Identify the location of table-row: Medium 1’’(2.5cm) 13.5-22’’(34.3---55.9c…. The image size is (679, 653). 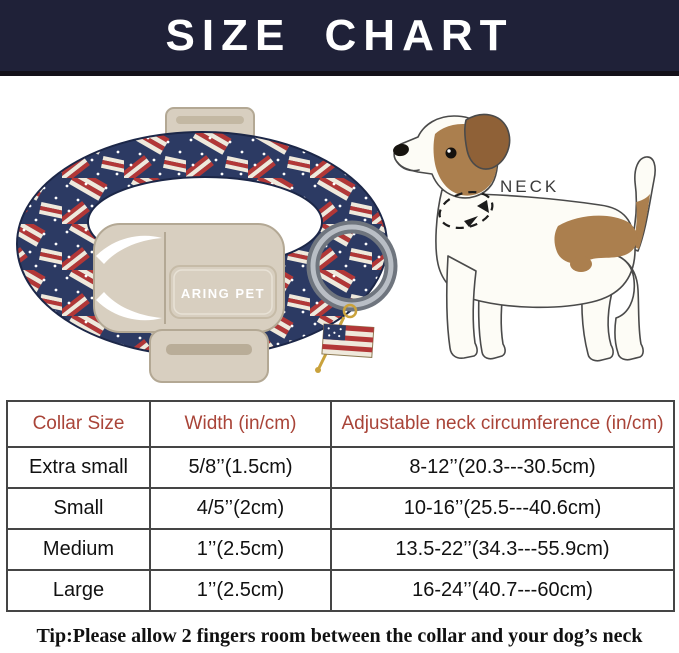
(340, 549).